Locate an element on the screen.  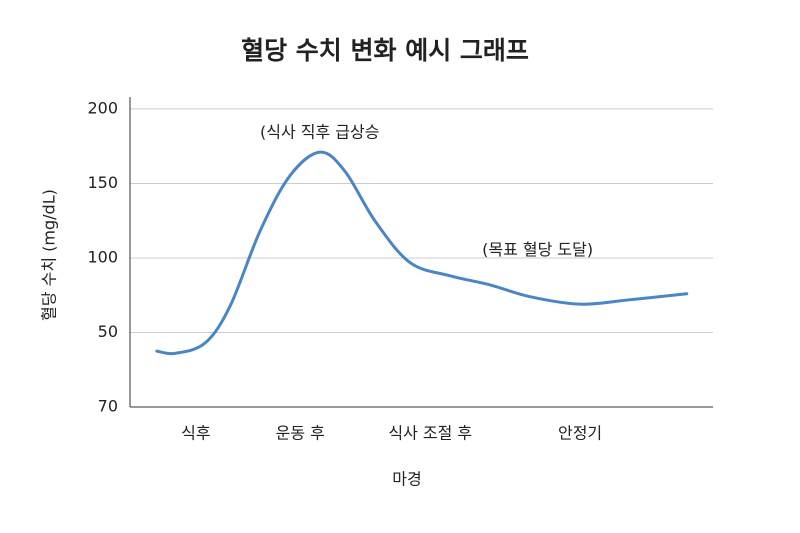
annotation: (식사 직후 급상승 is located at coordinates (319, 131).